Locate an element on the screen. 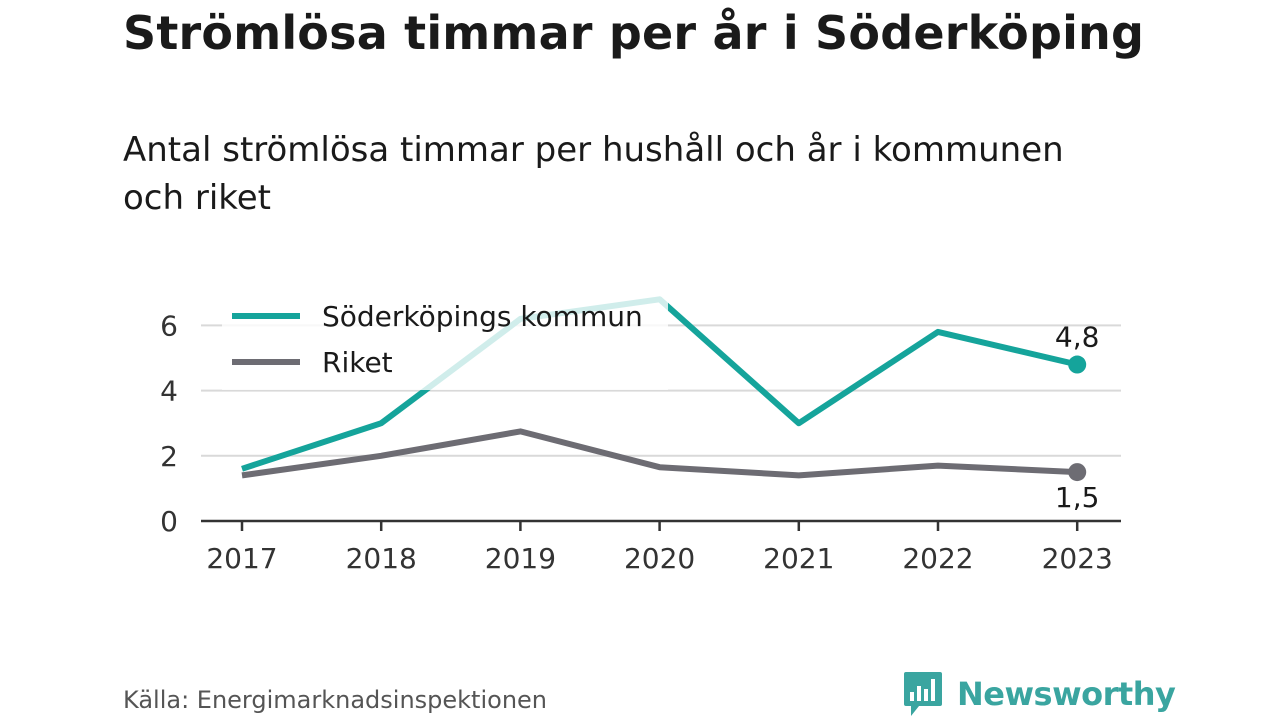 The height and width of the screenshot is (720, 1280). x-axis: 2017 2018 2019 2020 2021 2022 2023 is located at coordinates (661, 547).